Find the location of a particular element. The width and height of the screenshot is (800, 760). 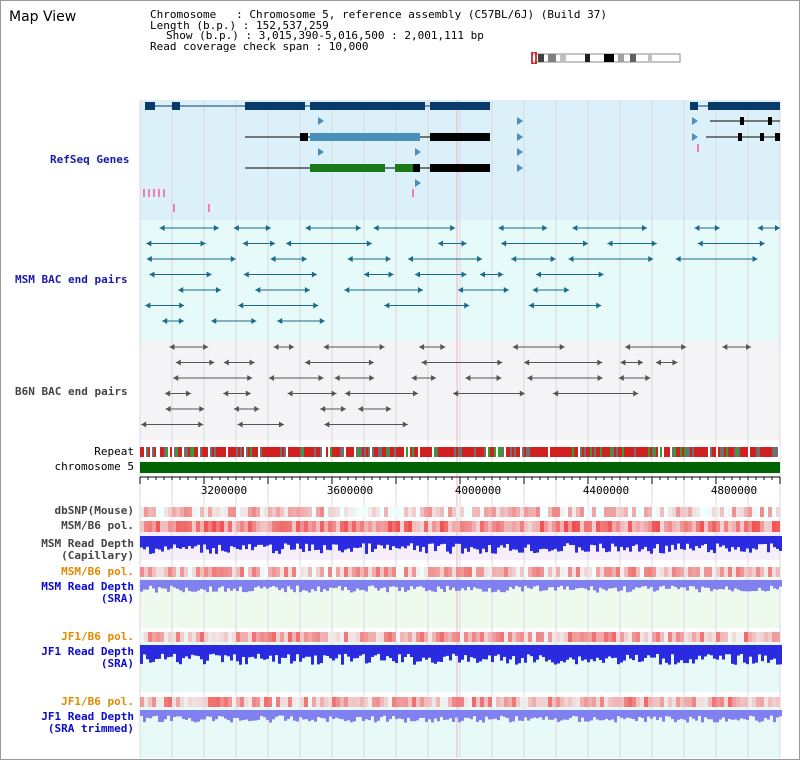

chromosome-ideogram is located at coordinates (607, 58).